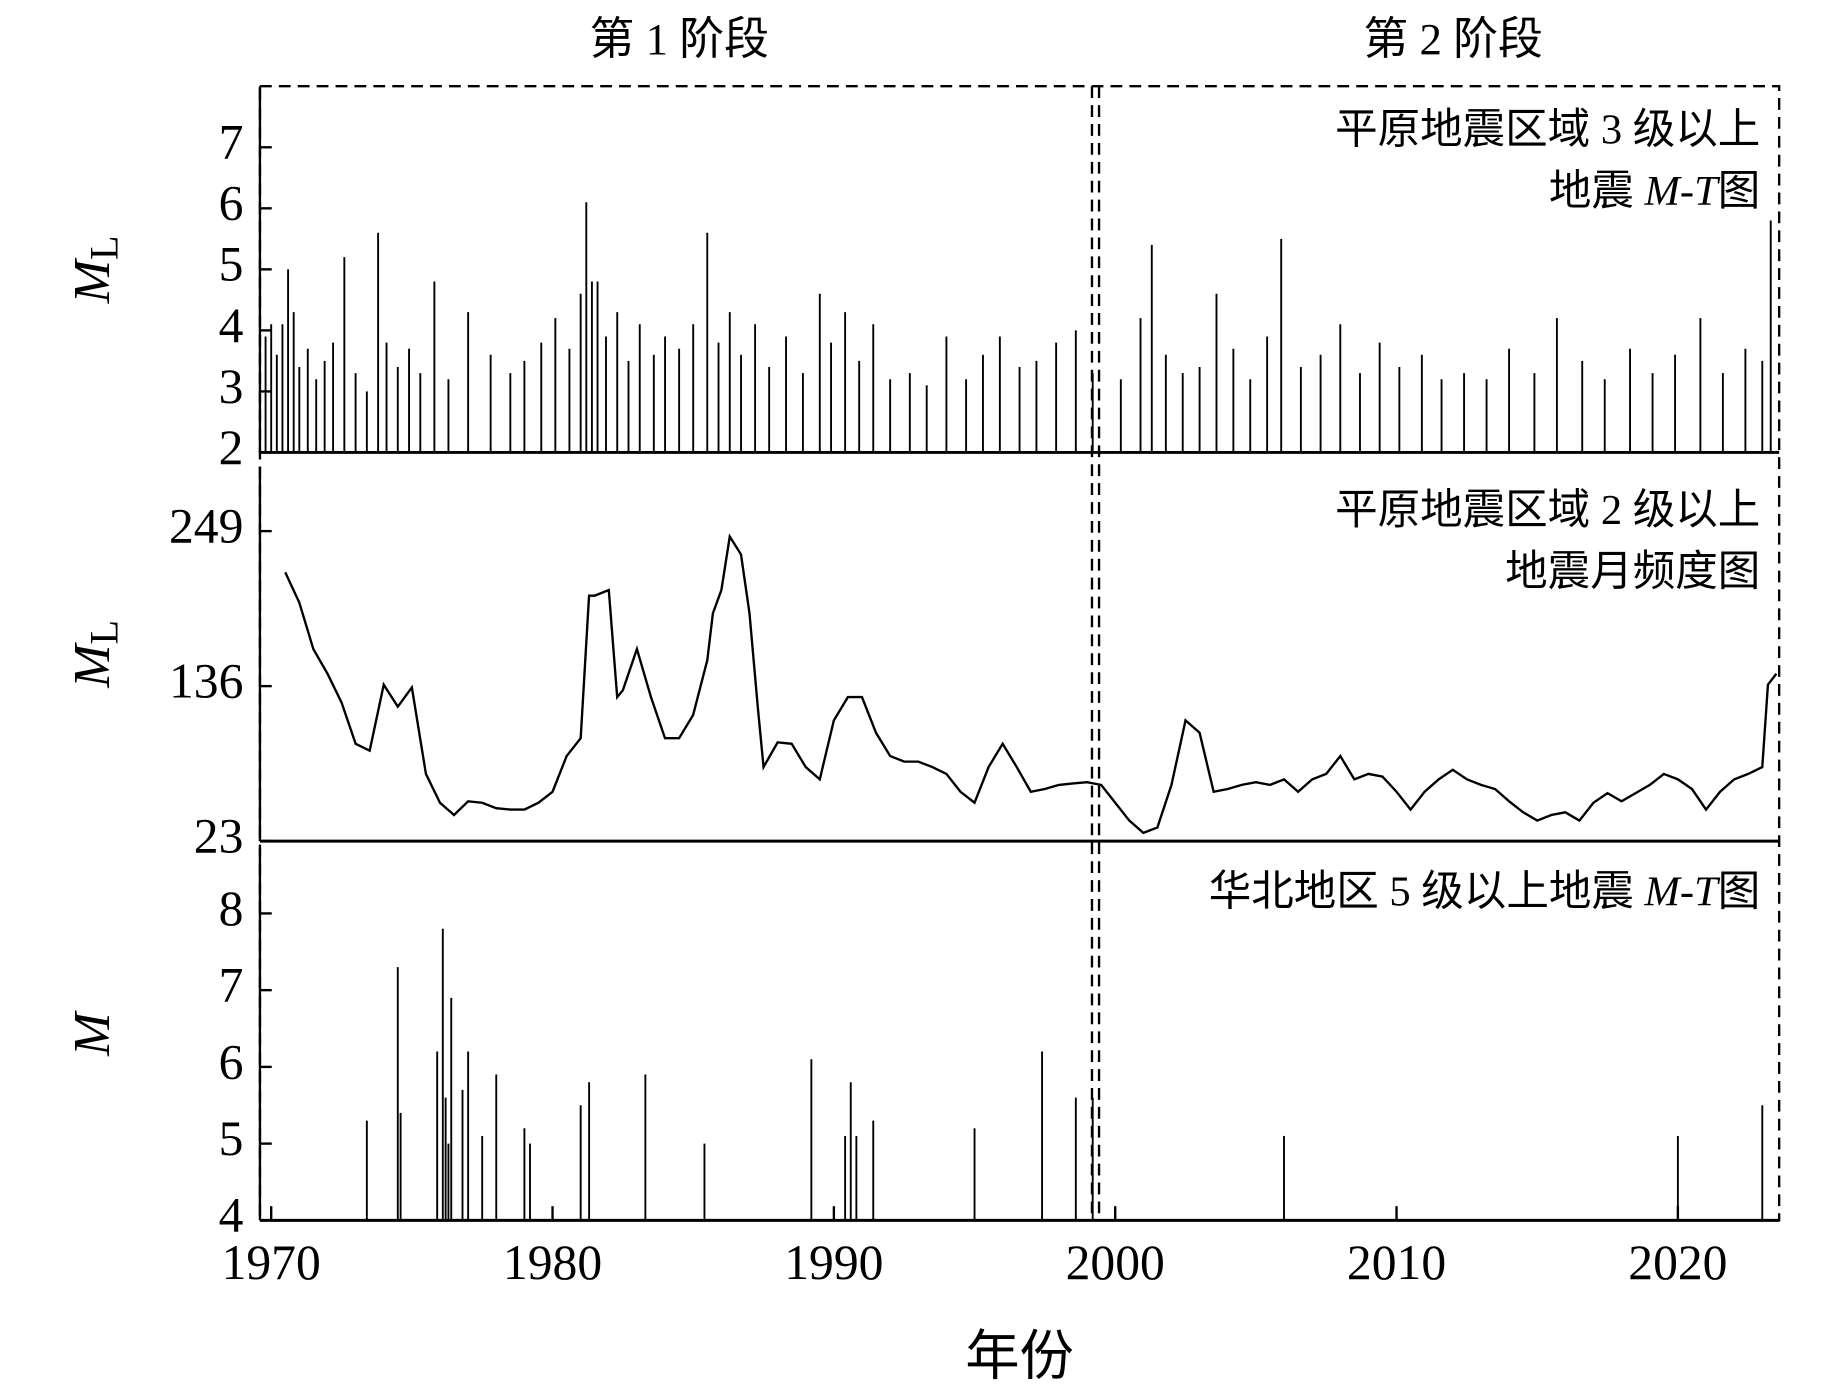 The width and height of the screenshot is (1843, 1394). Describe the element at coordinates (206, 525) in the screenshot. I see `y-tick-label: 249` at that location.